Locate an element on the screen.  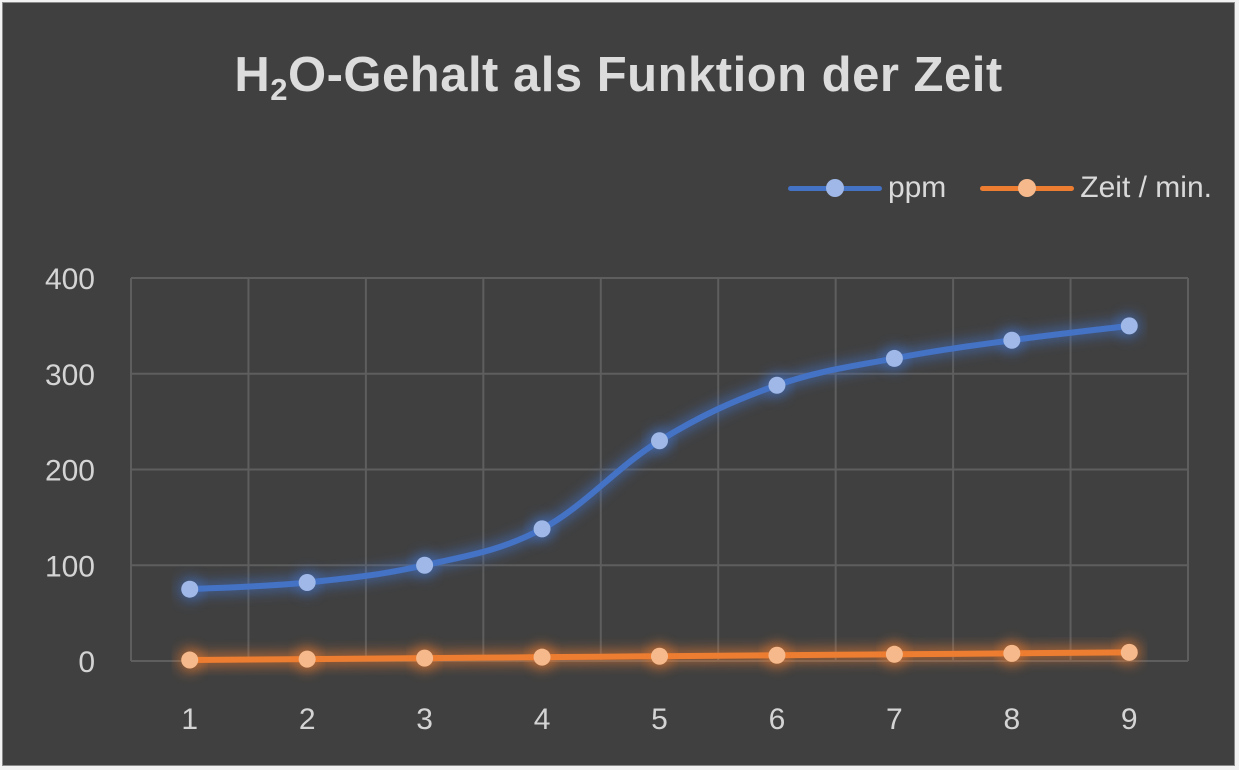
x-tick-label: 8 is located at coordinates (1011, 719).